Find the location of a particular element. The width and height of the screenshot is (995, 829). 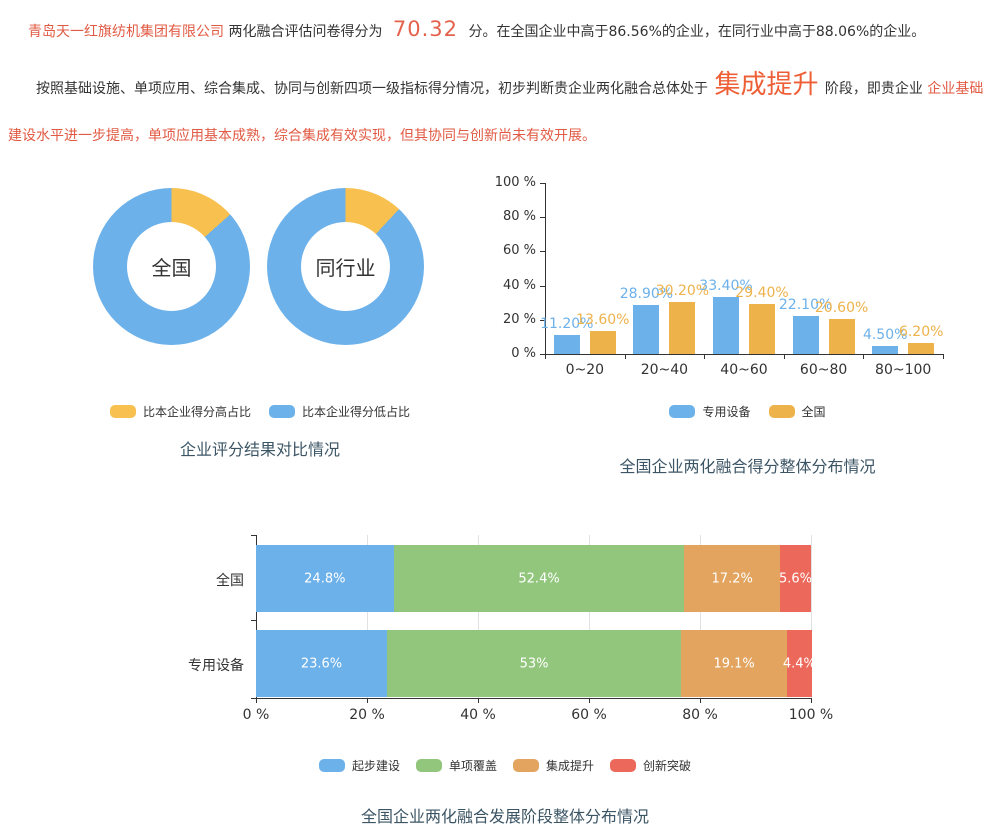

legend-swatch-integration-upgrade is located at coordinates (526, 765).